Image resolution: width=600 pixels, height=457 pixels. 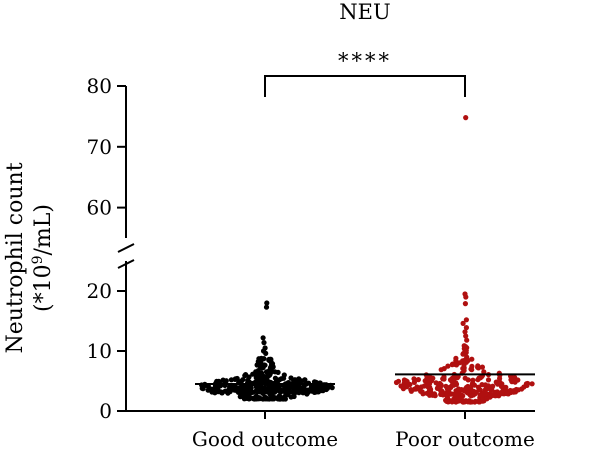 I want to click on y-axis-label: Neutrophil count (*109/mL), so click(x=29, y=257).